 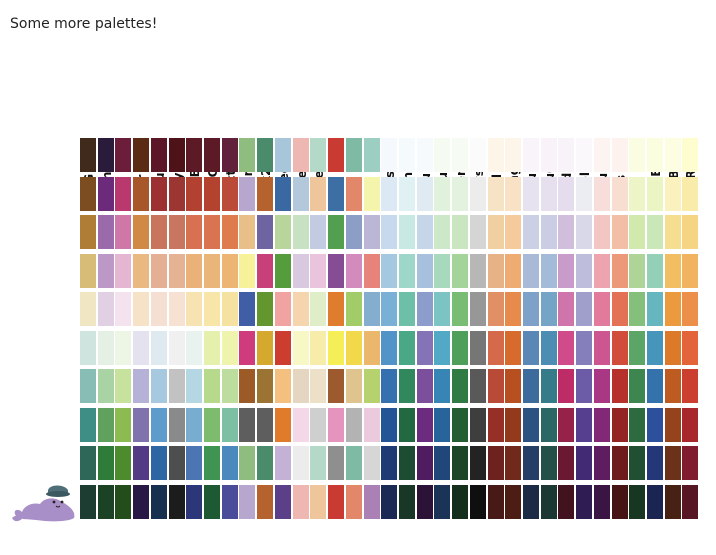 What do you see at coordinates (460, 299) in the screenshot?
I see `palette-column-greens: Greens` at bounding box center [460, 299].